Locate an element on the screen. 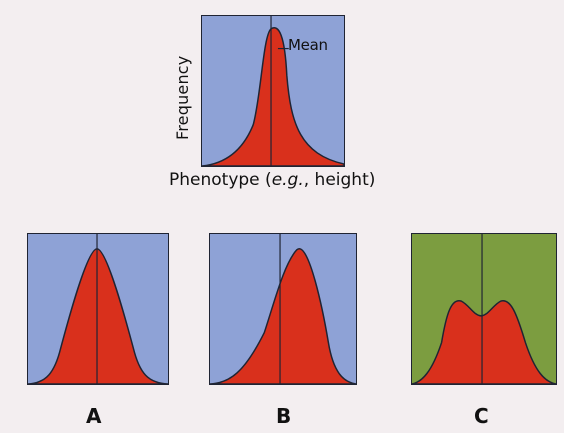 The image size is (564, 433). distribution-panel-b is located at coordinates (283, 309).